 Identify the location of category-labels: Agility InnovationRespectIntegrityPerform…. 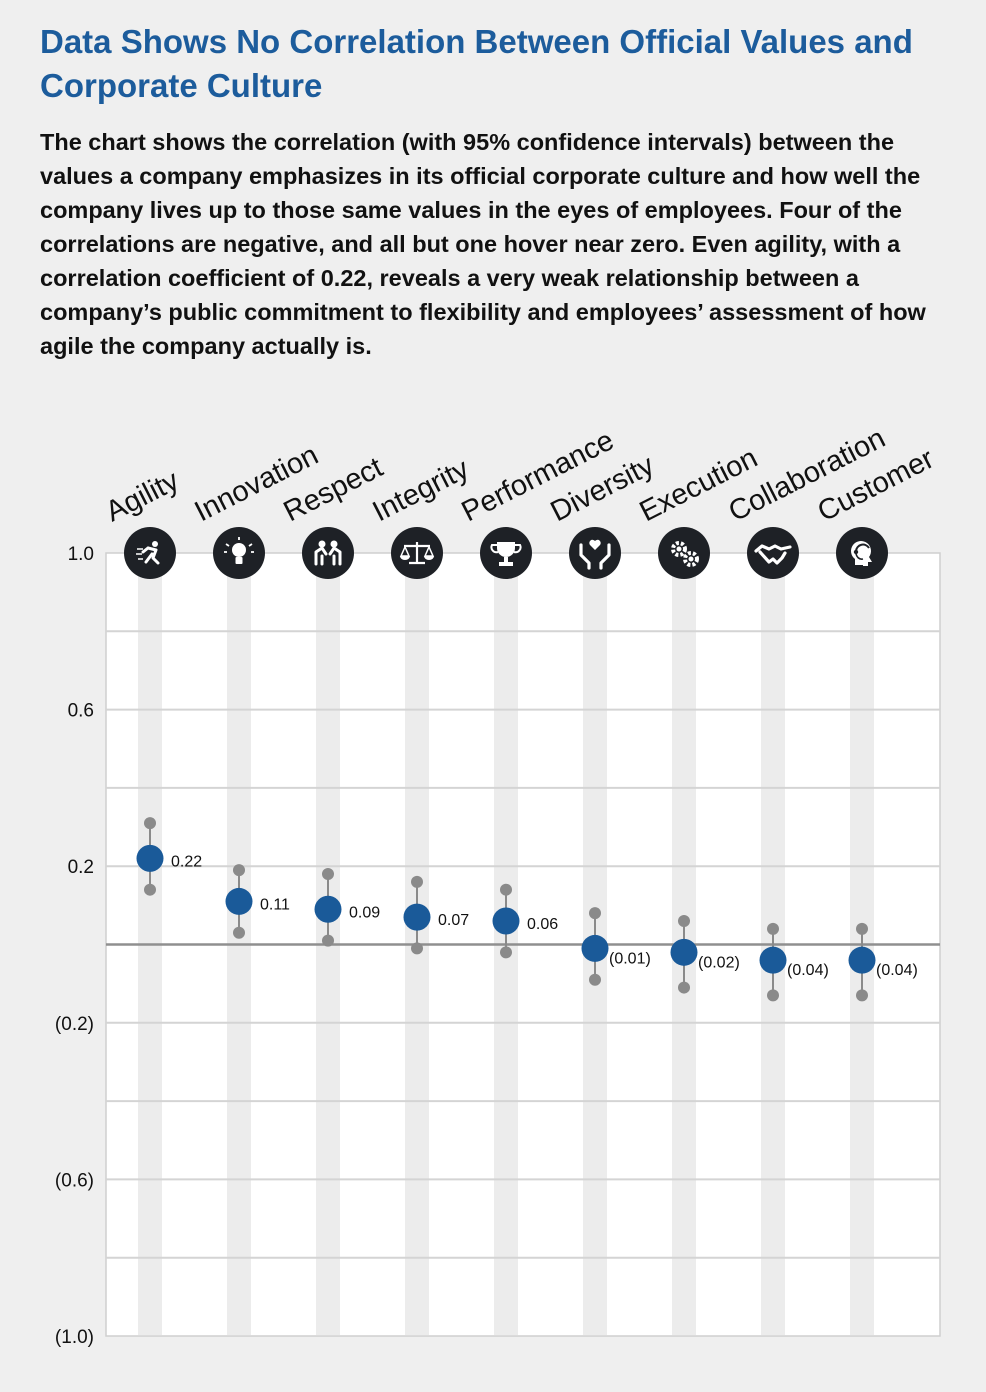
(520, 475).